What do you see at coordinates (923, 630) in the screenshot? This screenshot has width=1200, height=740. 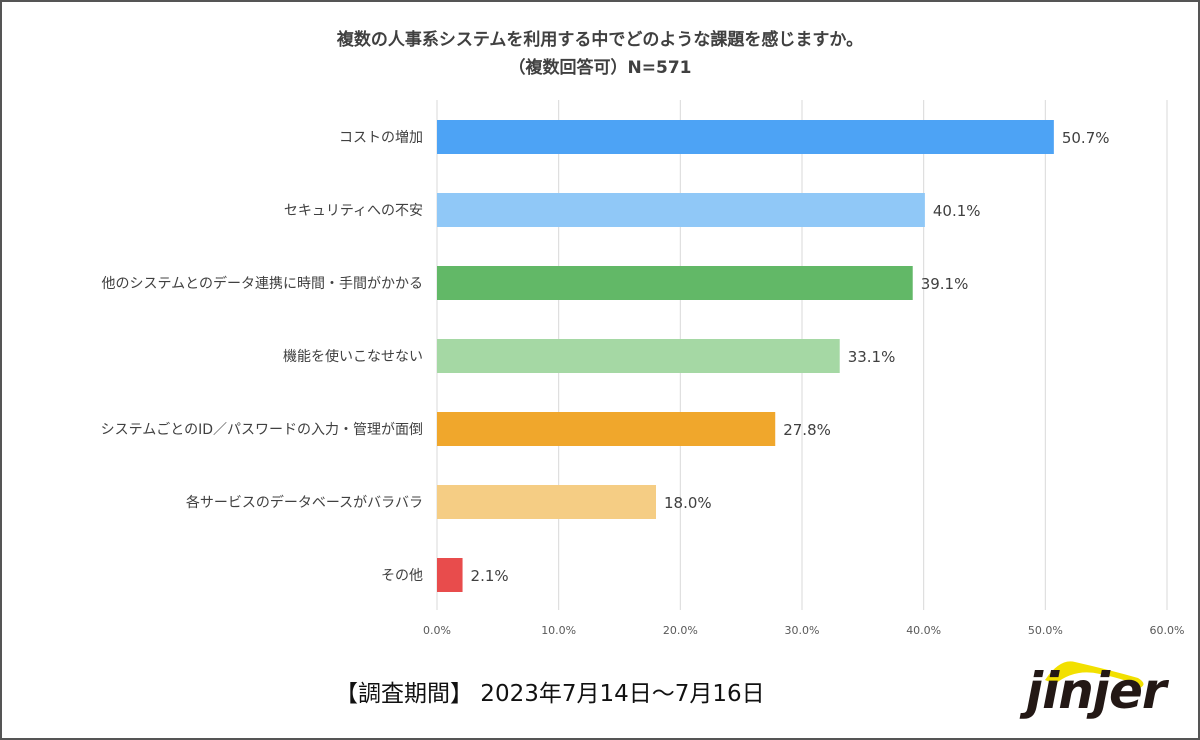 I see `x-tick-label: 40.0%` at bounding box center [923, 630].